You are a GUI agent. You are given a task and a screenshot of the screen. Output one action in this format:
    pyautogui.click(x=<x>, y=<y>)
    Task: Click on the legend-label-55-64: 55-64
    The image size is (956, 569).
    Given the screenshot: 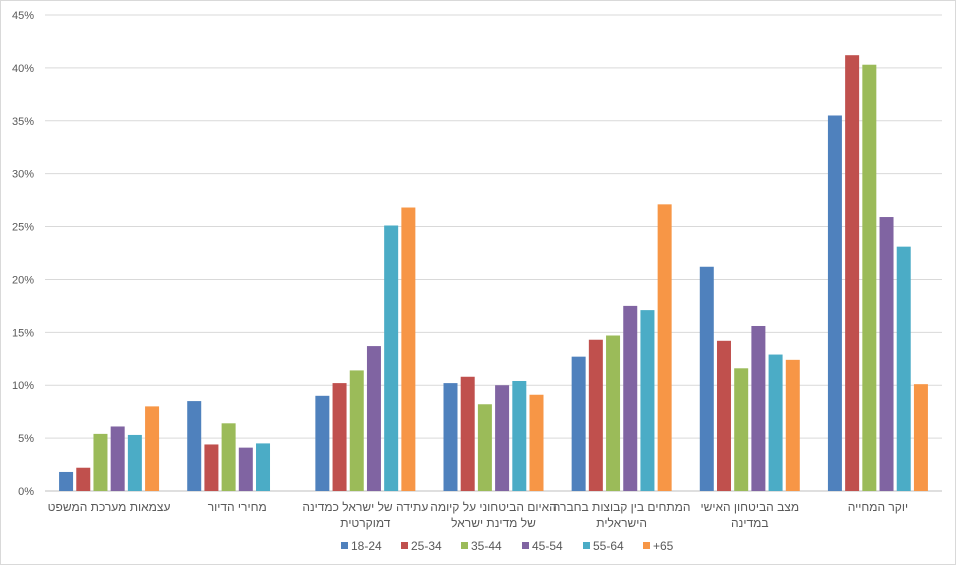 What is the action you would take?
    pyautogui.click(x=608, y=546)
    